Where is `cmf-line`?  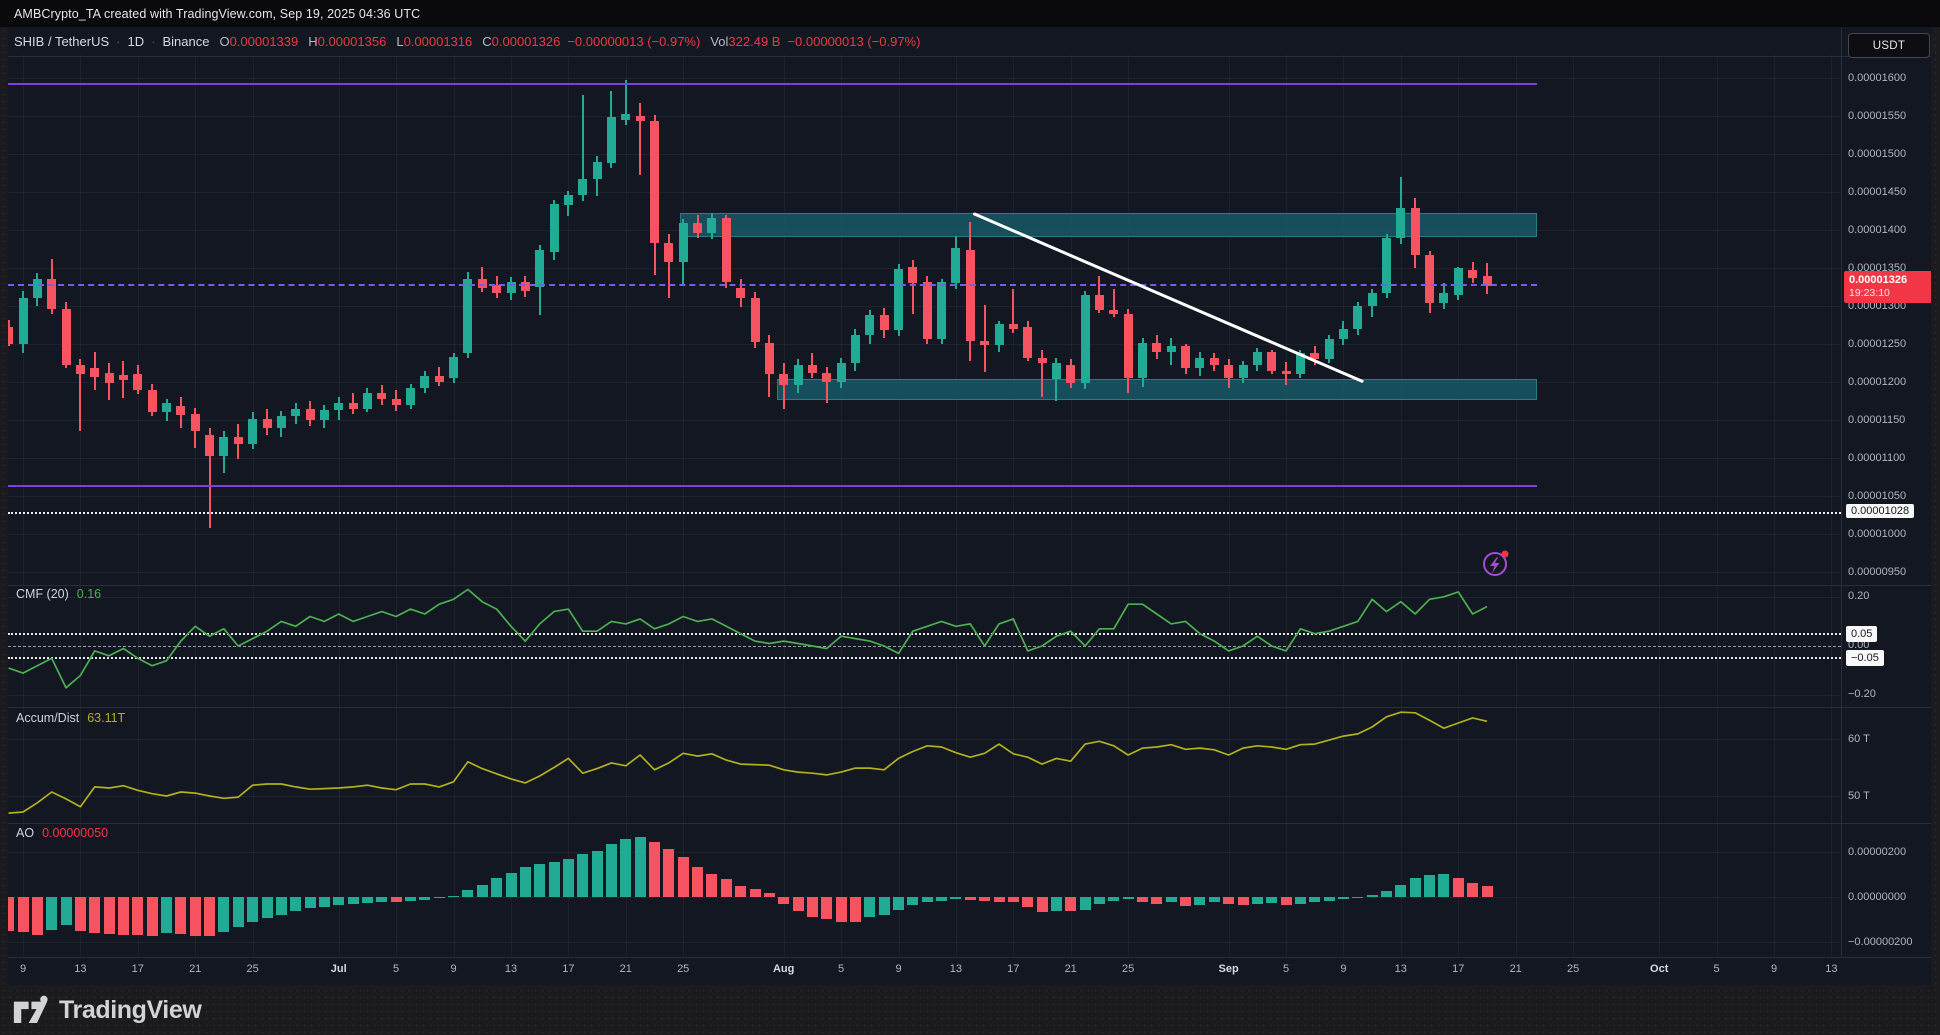 cmf-line is located at coordinates (748, 638).